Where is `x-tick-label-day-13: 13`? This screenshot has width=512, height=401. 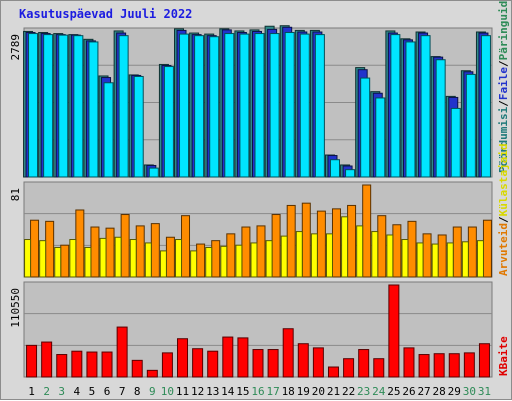 x-tick-label-day-13: 13 is located at coordinates (212, 391).